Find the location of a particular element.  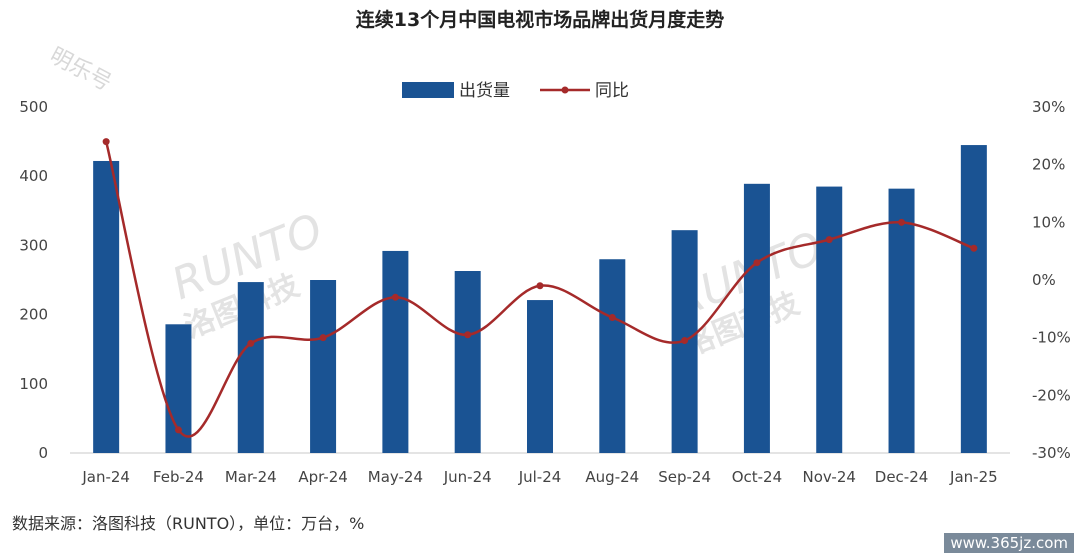

y-left-tick-label: 300 is located at coordinates (33, 245).